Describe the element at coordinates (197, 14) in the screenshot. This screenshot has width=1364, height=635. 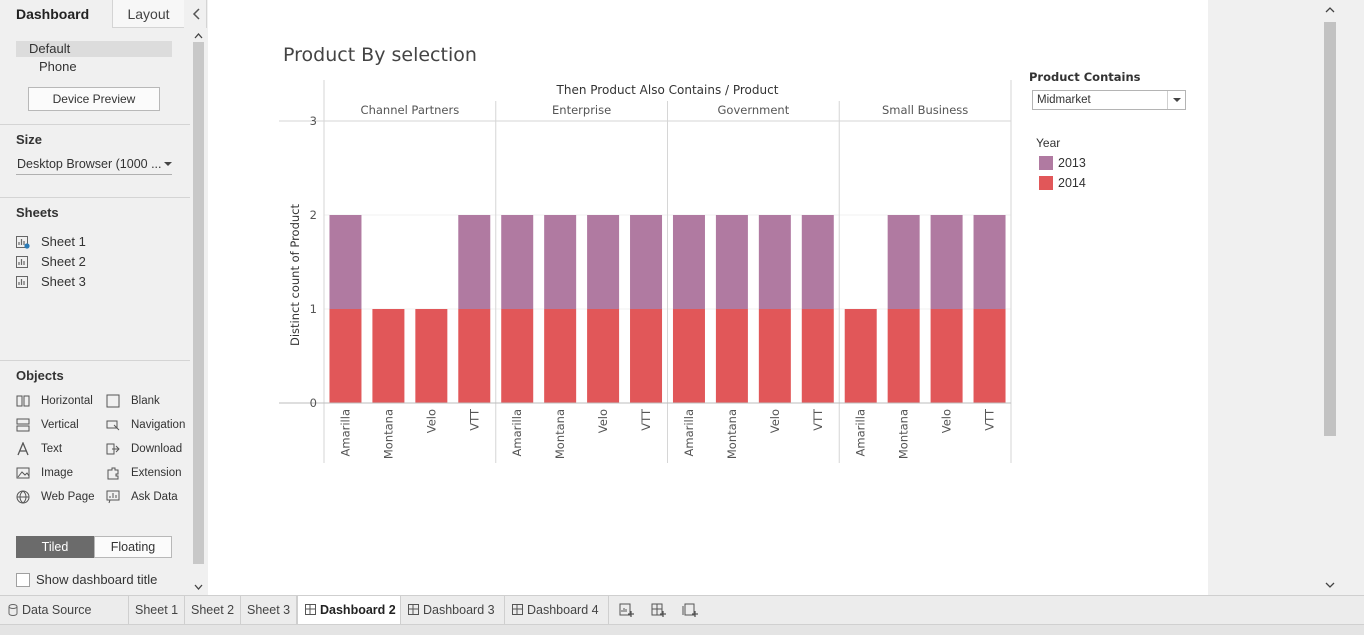
I see `collapse-panel-icon` at that location.